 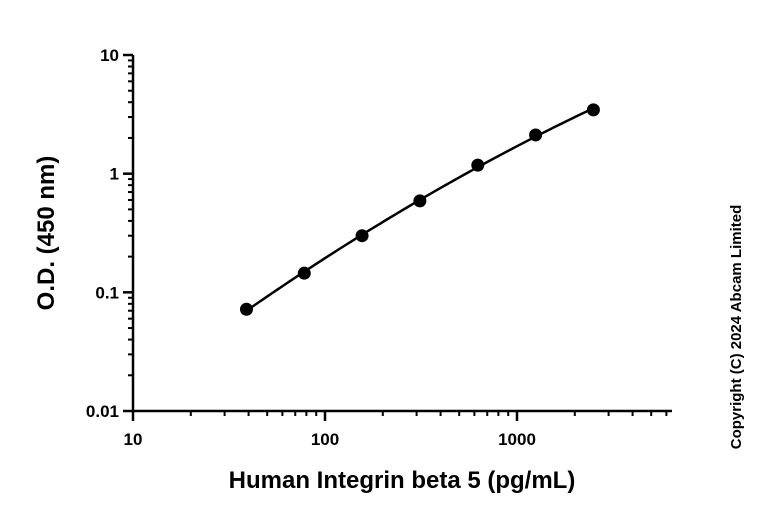 What do you see at coordinates (114, 174) in the screenshot?
I see `y-tick-label: 1` at bounding box center [114, 174].